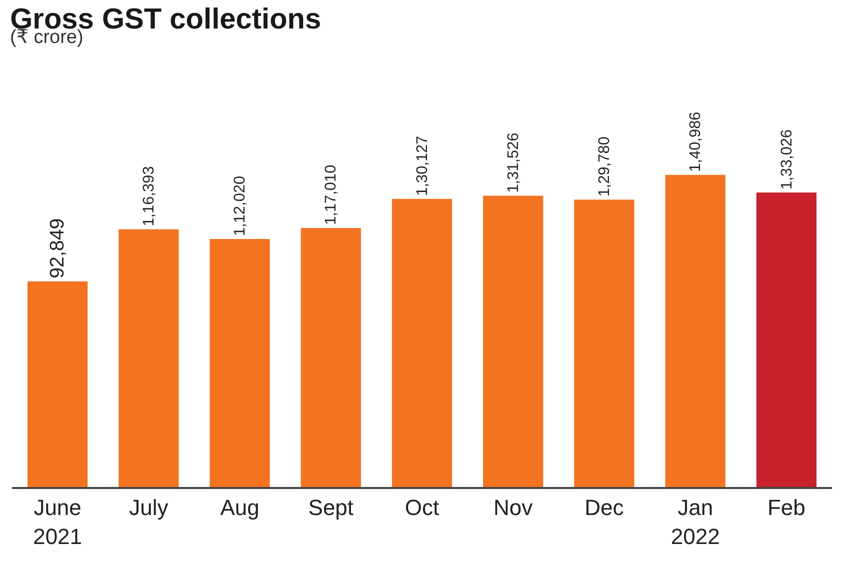  Describe the element at coordinates (422, 507) in the screenshot. I see `x-tick-label: Oct` at that location.